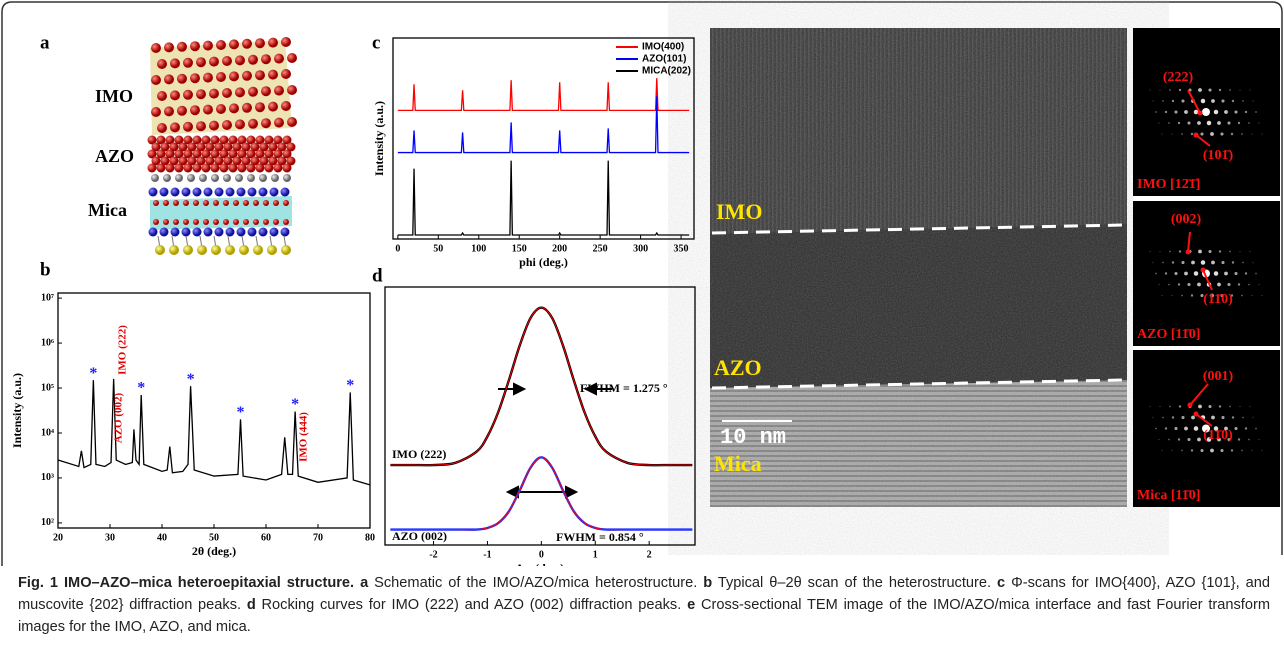 This screenshot has width=1284, height=645. I want to click on scale-bar-label: 10 nm, so click(753, 437).